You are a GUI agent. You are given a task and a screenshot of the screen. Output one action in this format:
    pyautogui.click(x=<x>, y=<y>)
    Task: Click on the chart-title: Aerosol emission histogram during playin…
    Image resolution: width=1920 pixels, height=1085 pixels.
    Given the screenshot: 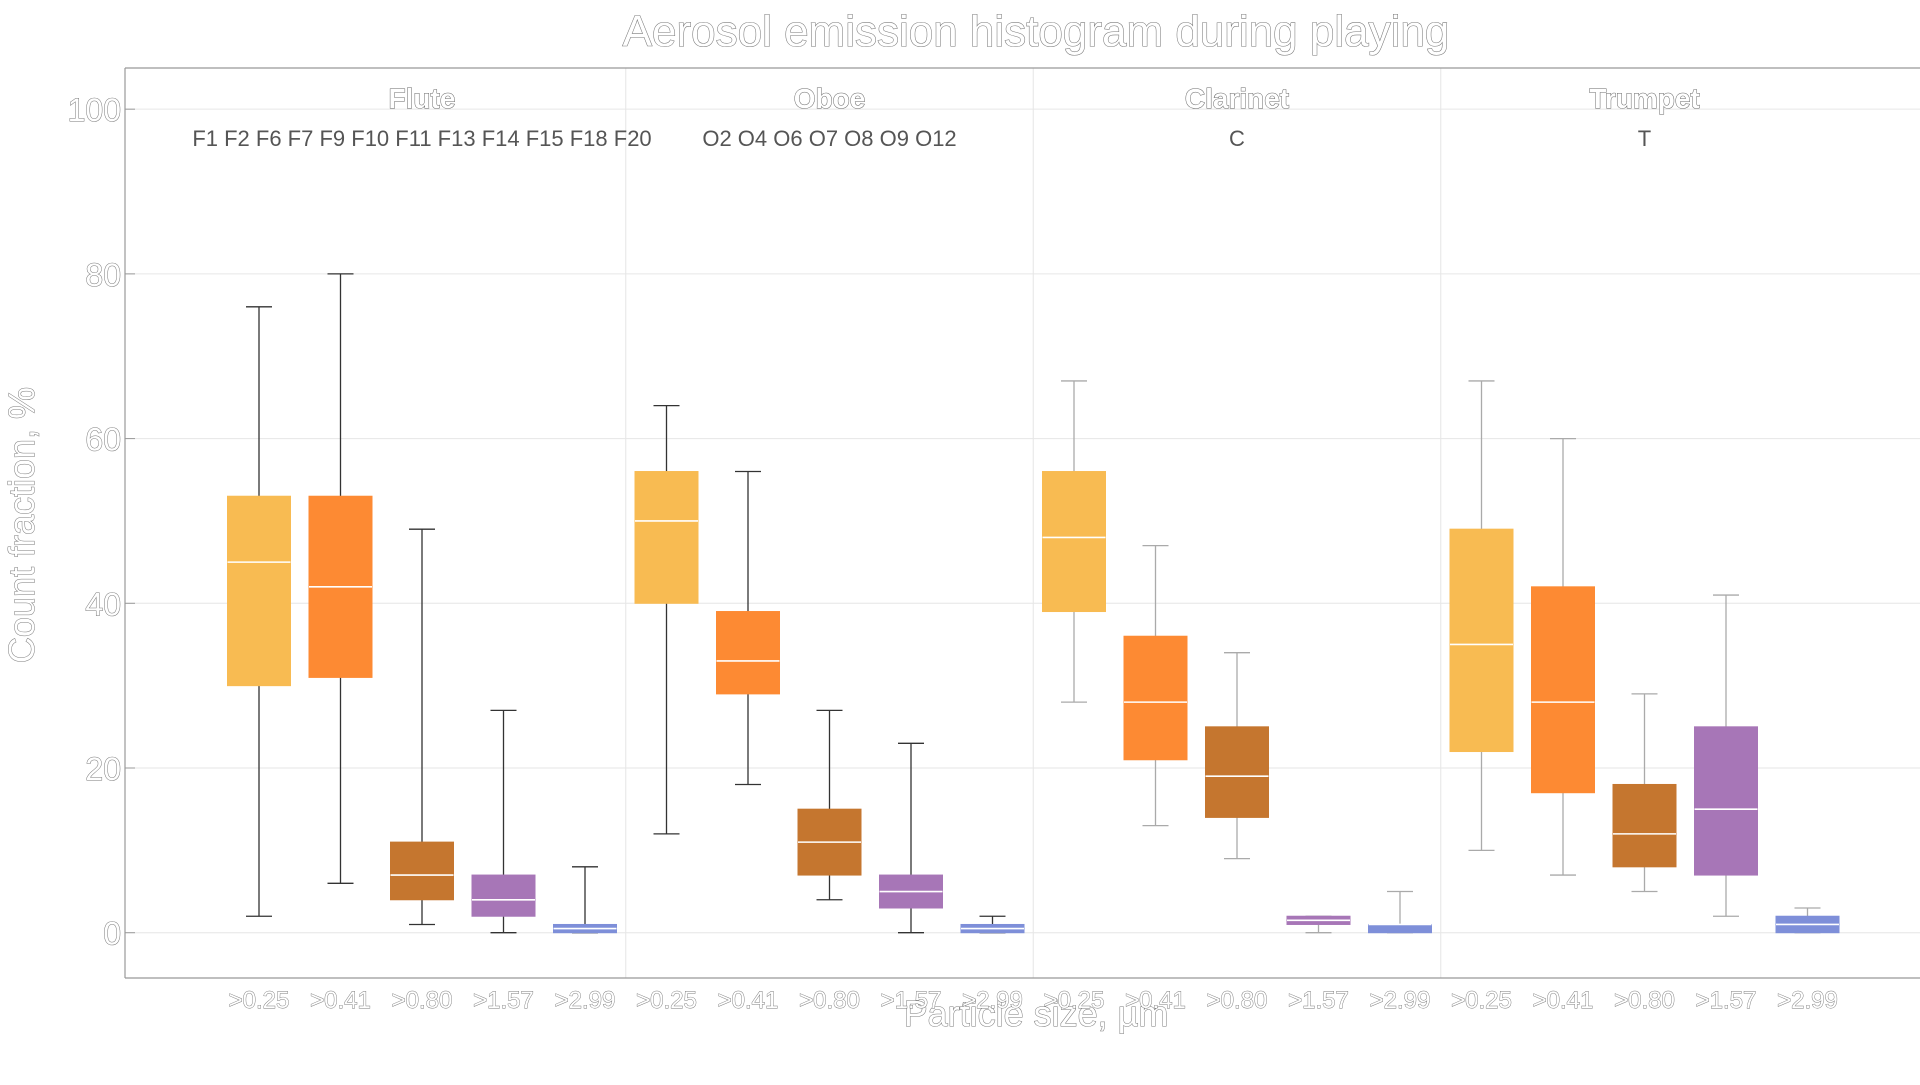 What is the action you would take?
    pyautogui.click(x=1036, y=31)
    